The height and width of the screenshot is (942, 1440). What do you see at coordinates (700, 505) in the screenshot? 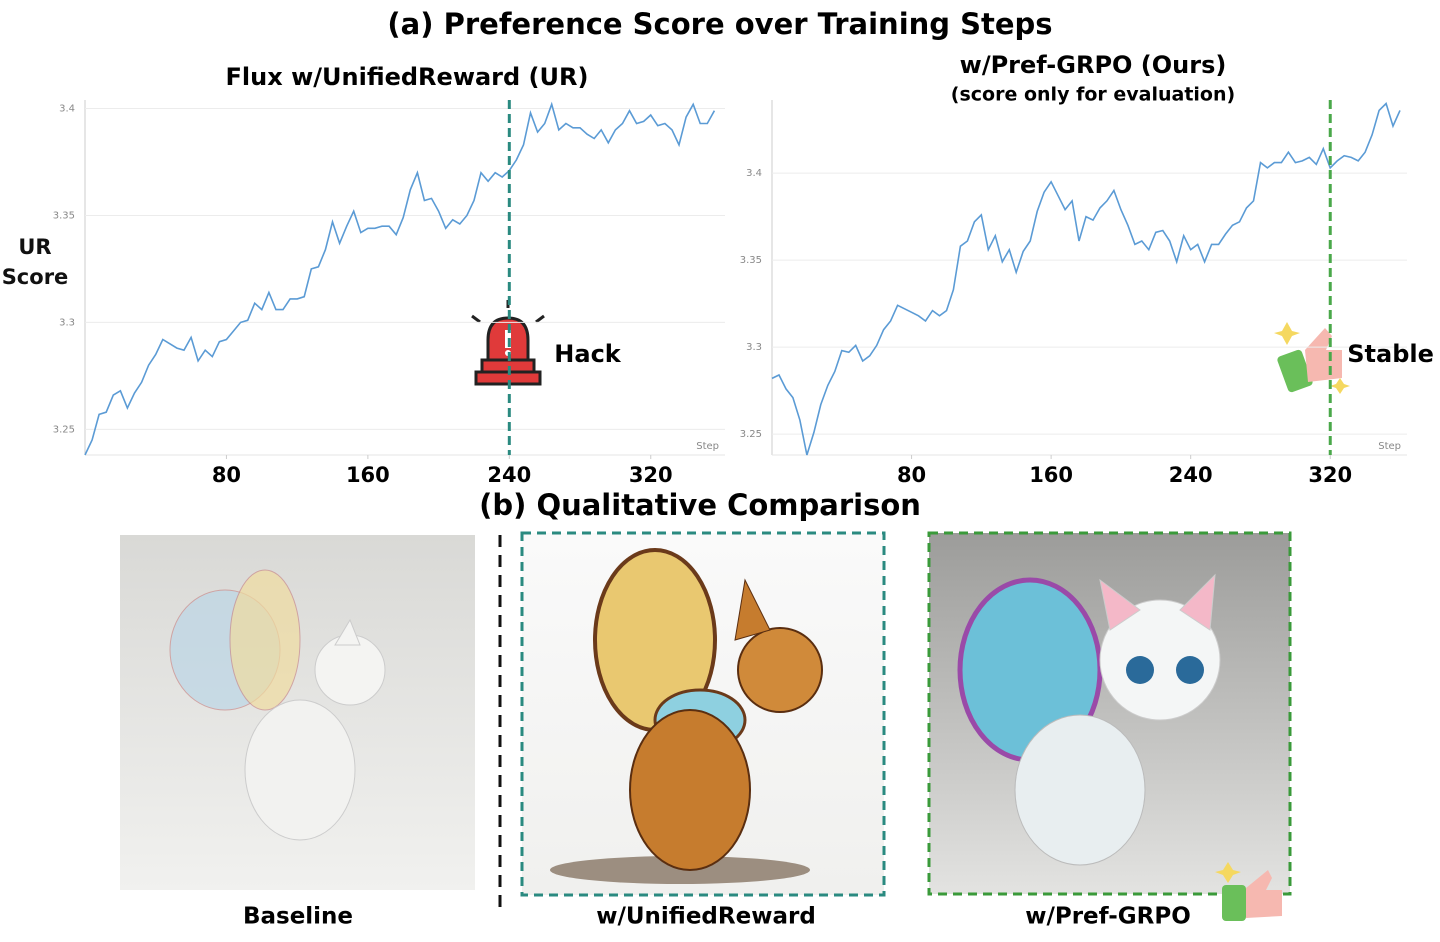
I see `figure-title: (b) Qualitative Comparison` at bounding box center [700, 505].